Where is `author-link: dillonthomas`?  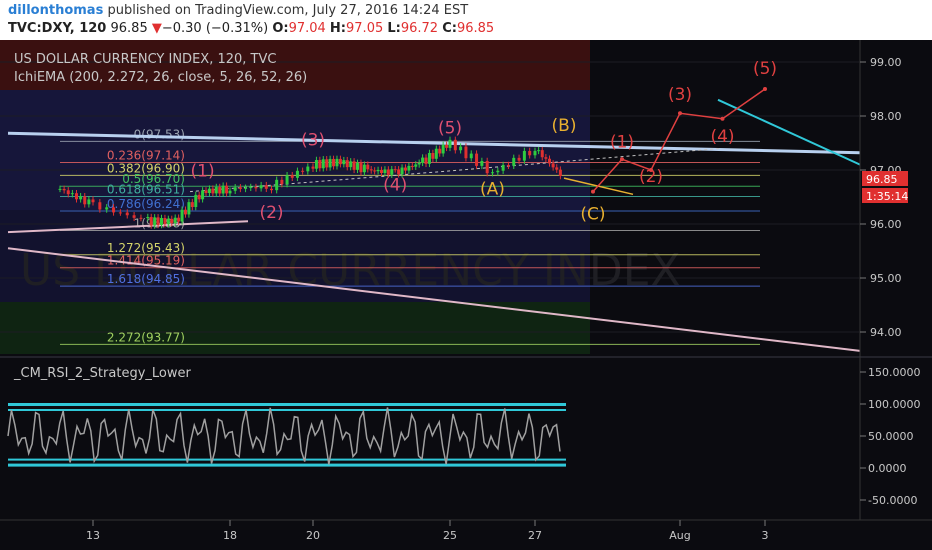 author-link: dillonthomas is located at coordinates (56, 10).